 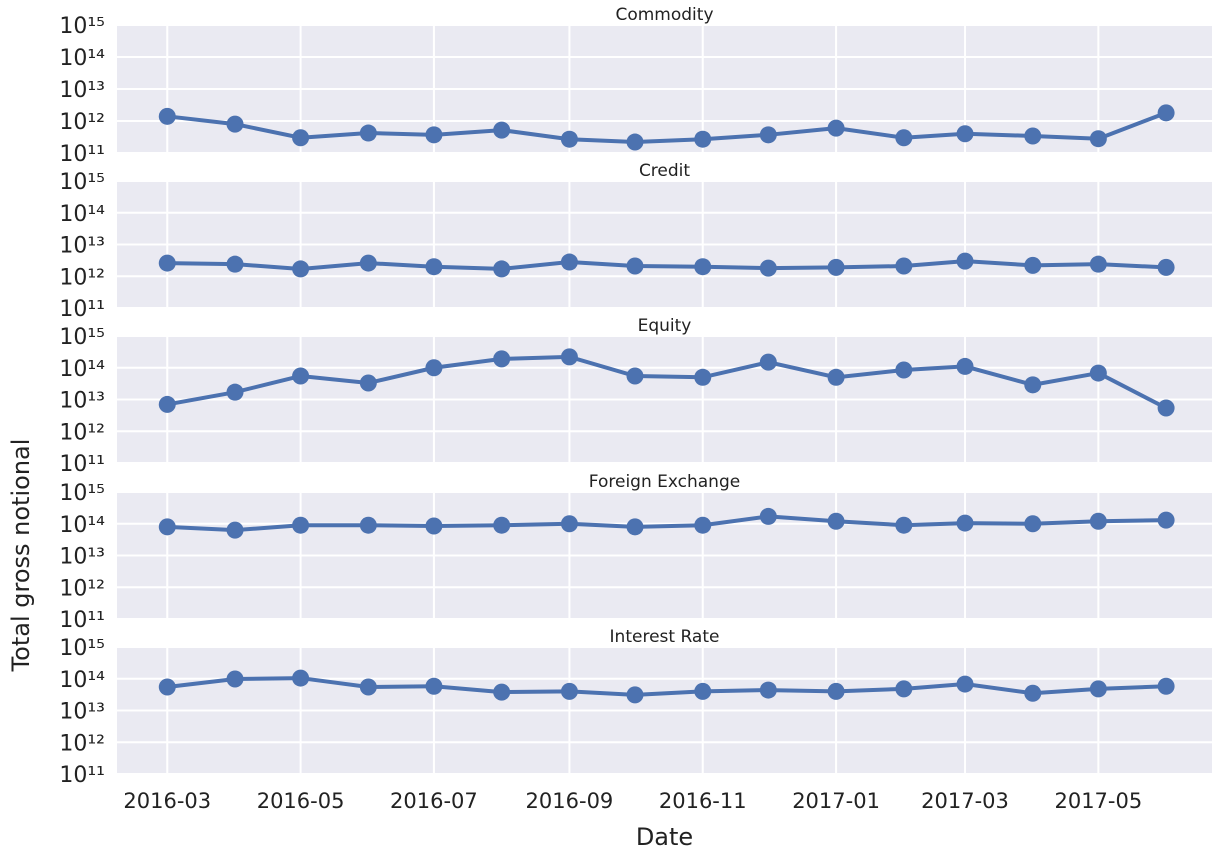 I want to click on x-axis-label: Date, so click(x=664, y=837).